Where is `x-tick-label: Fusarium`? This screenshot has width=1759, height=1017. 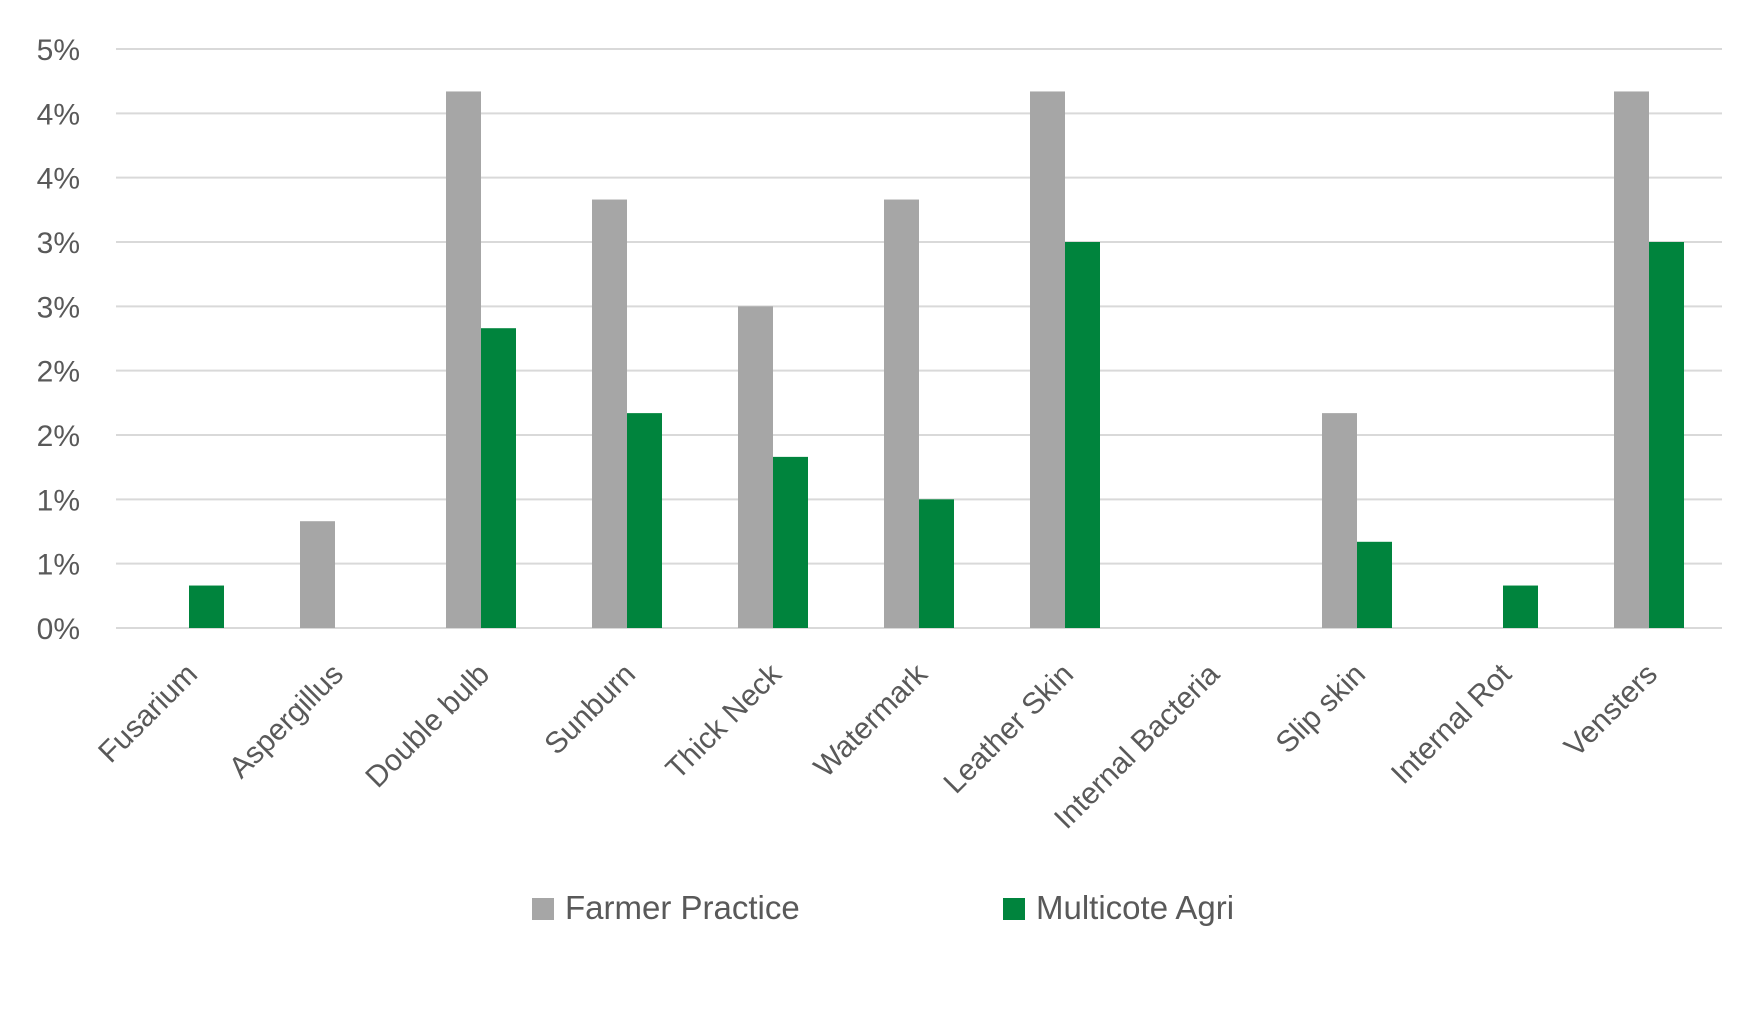 x-tick-label: Fusarium is located at coordinates (148, 714).